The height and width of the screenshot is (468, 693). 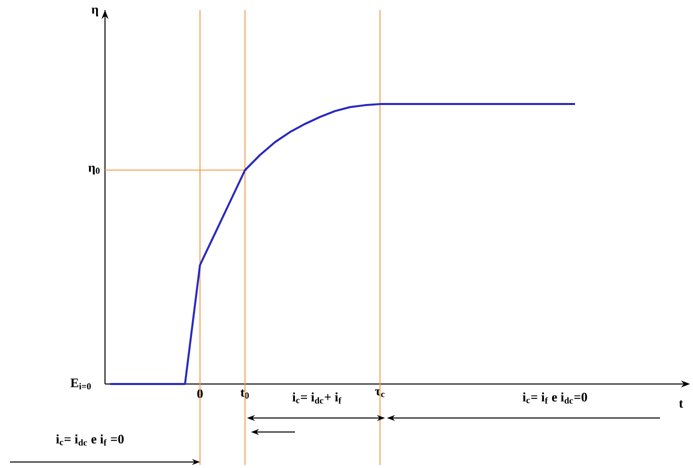 I want to click on ref-line-label: η$_{0}$, so click(x=94, y=170).